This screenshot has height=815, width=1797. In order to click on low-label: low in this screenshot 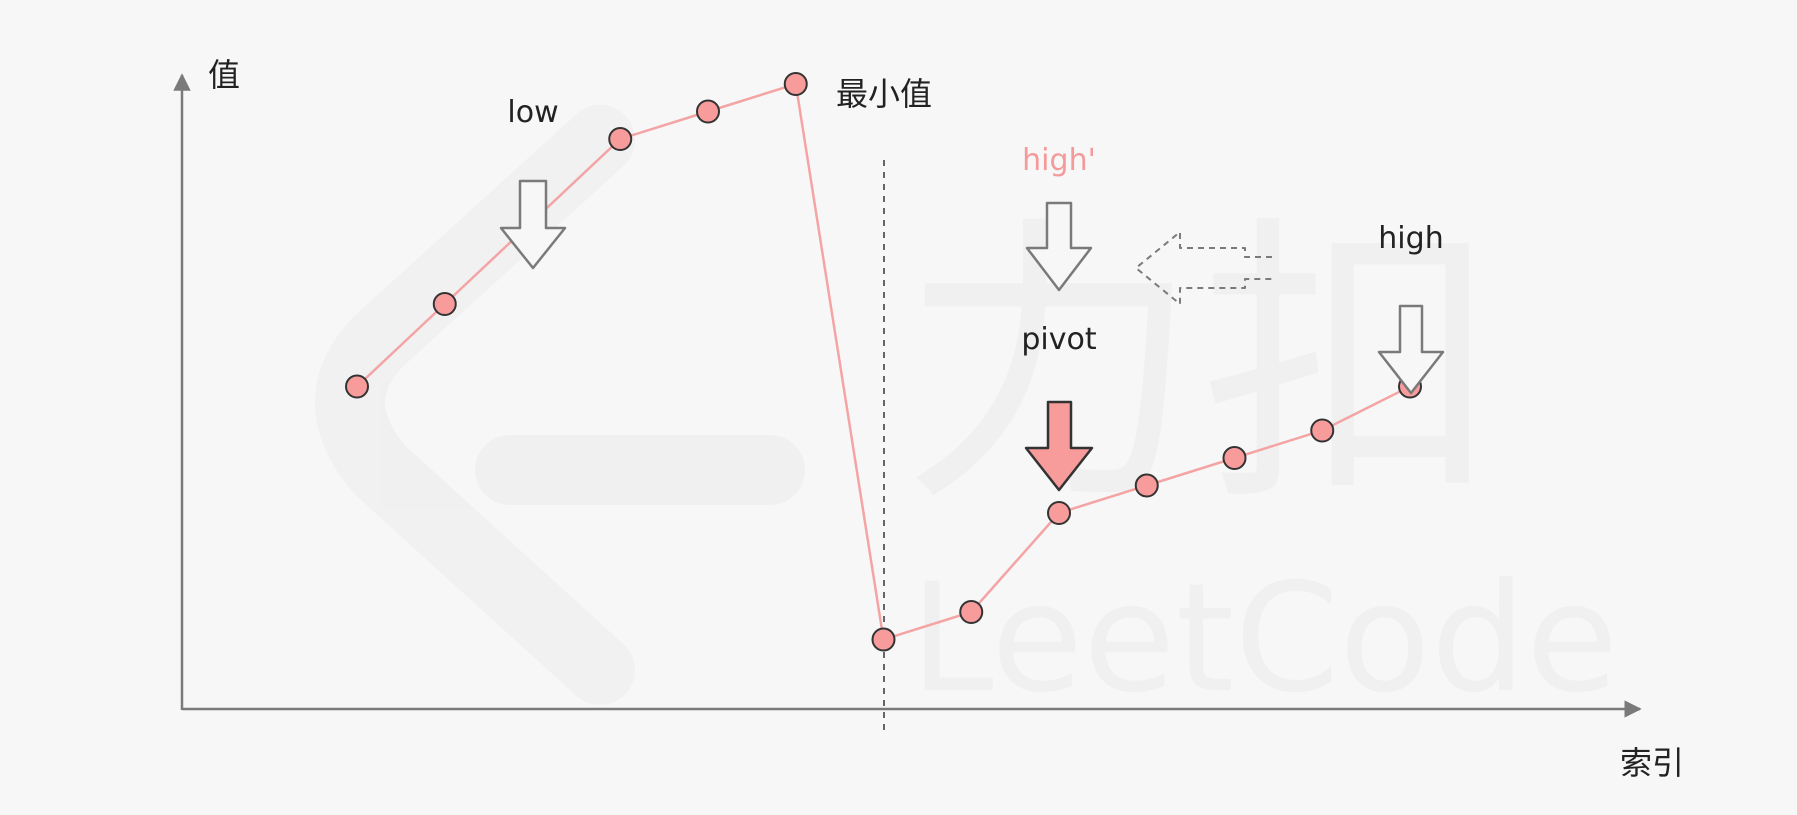, I will do `click(532, 112)`.